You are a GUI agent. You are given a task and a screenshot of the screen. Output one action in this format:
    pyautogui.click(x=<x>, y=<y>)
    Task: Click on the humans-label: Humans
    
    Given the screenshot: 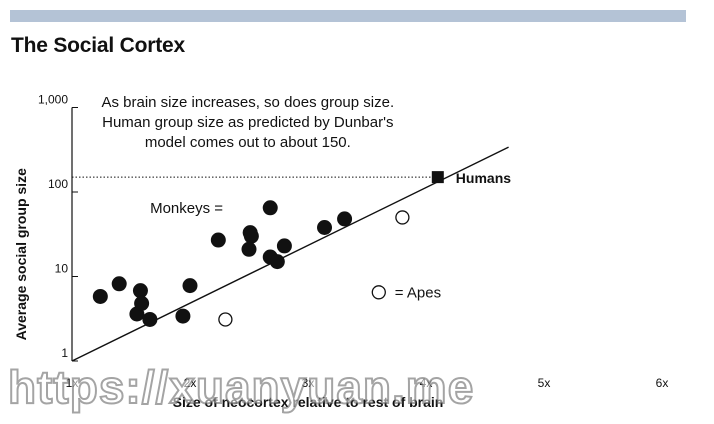 What is the action you would take?
    pyautogui.click(x=483, y=178)
    